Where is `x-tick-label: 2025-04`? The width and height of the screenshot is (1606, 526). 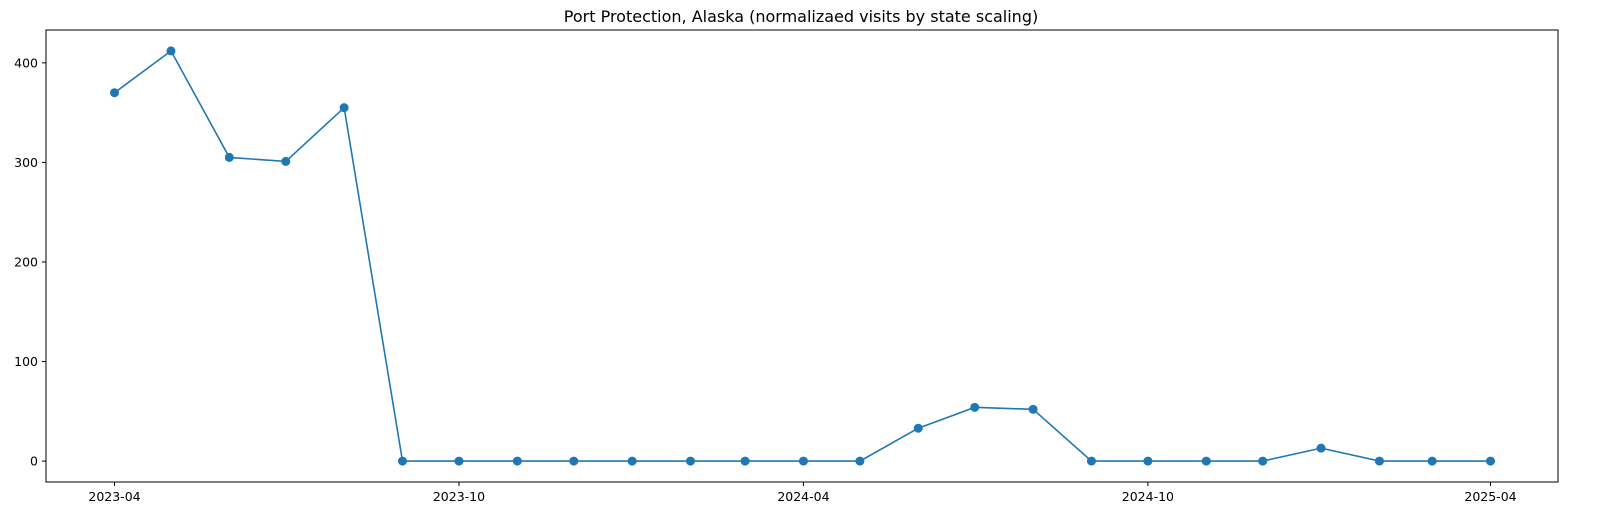 x-tick-label: 2025-04 is located at coordinates (1490, 496).